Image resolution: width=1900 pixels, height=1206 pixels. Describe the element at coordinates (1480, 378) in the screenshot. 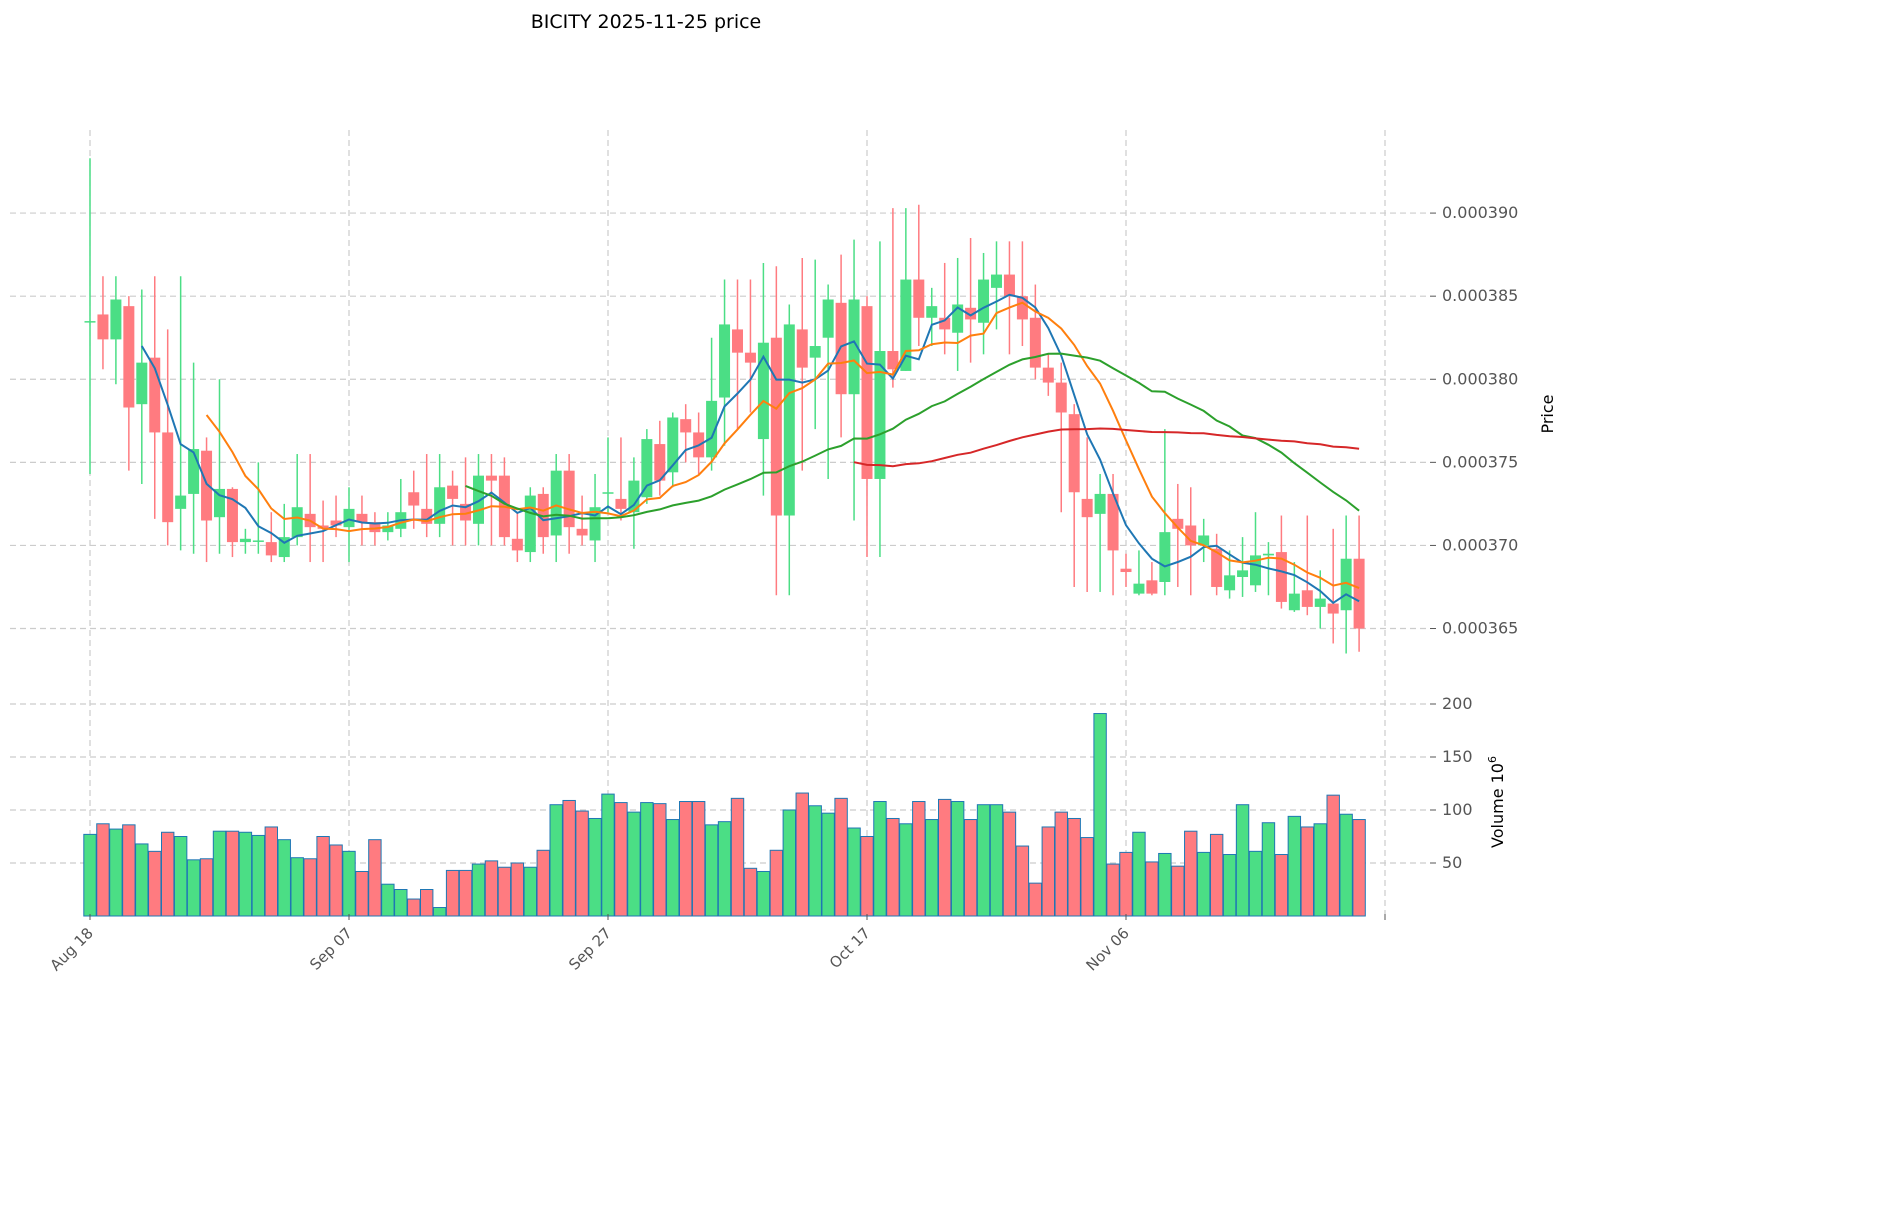

I see `y-tick-label: 0.000380` at that location.